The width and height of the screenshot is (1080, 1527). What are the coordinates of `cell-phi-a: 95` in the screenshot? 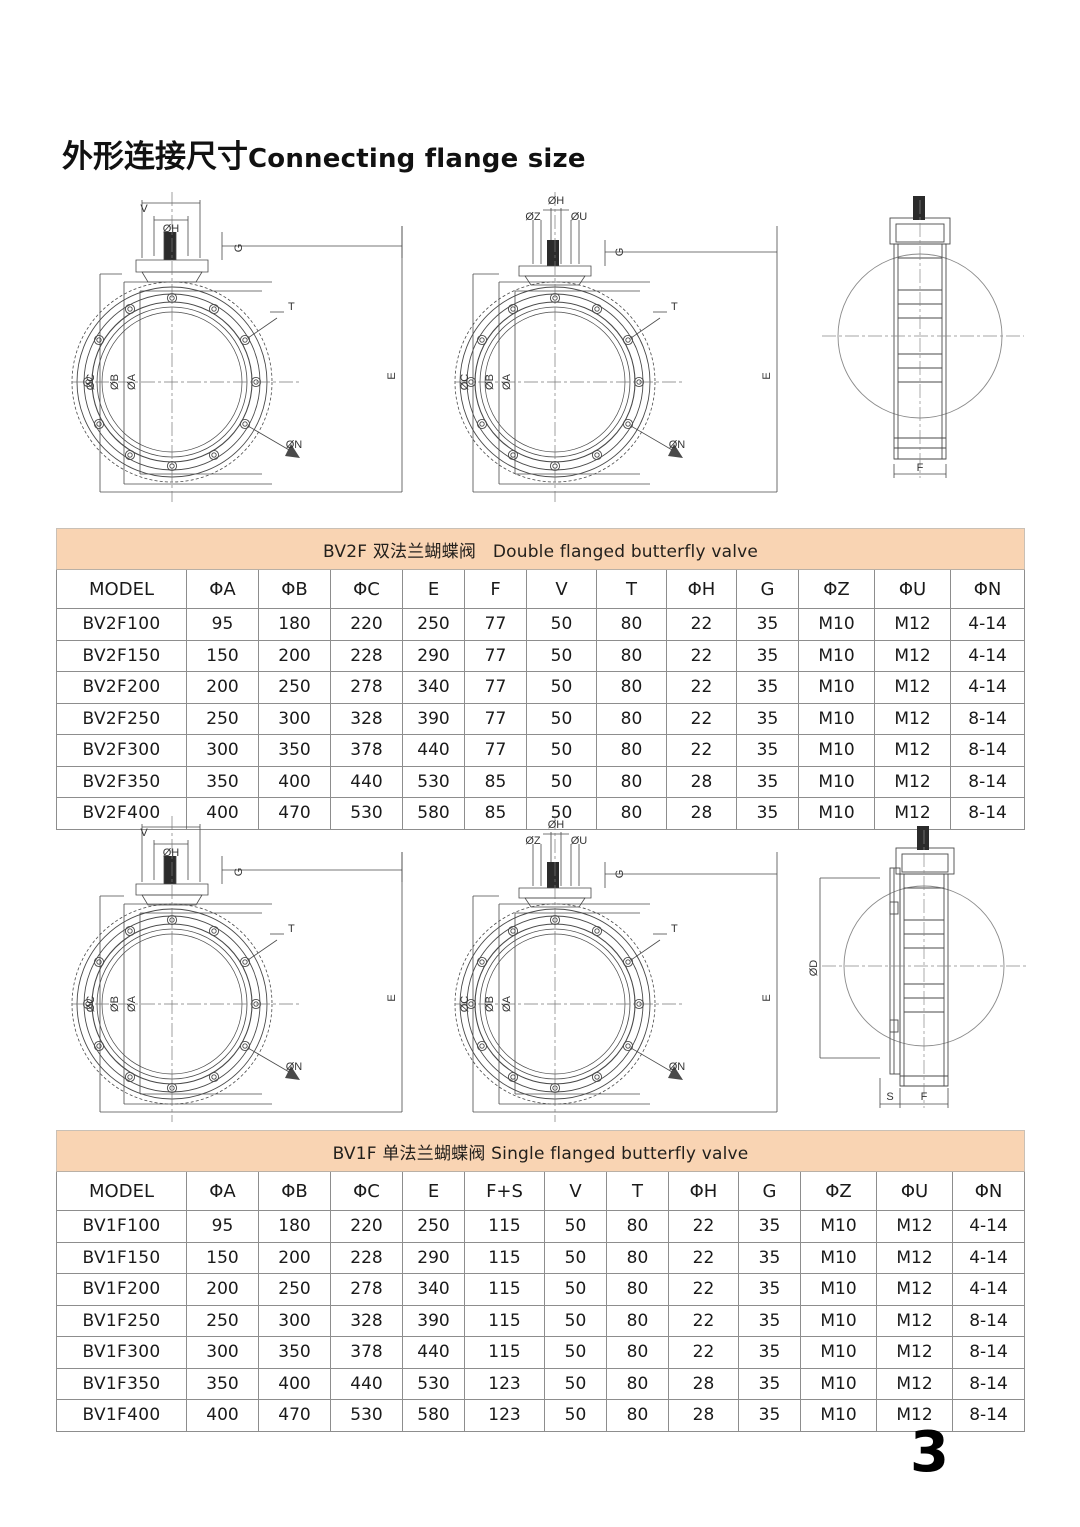 It's located at (222, 1226).